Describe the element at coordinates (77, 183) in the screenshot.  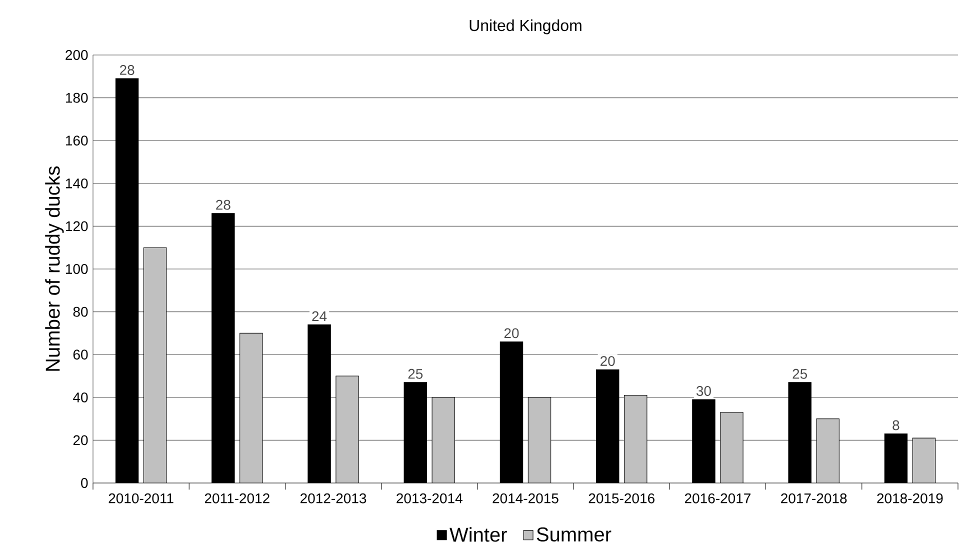
I see `y-tick-label: 140` at that location.